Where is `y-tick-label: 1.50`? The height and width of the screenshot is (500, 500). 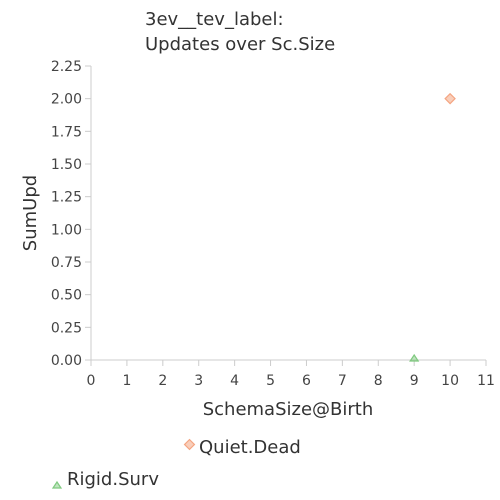 y-tick-label: 1.50 is located at coordinates (66, 165).